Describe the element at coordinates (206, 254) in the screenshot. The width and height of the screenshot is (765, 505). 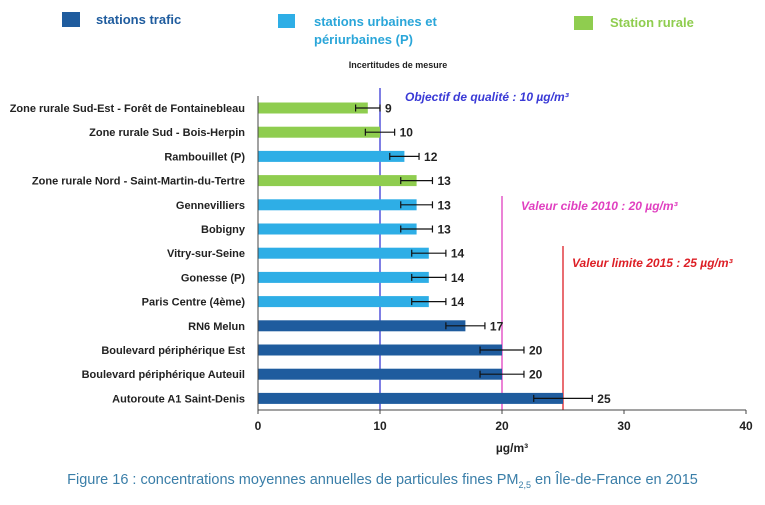
I see `category-label: Vitry-sur-Seine` at that location.